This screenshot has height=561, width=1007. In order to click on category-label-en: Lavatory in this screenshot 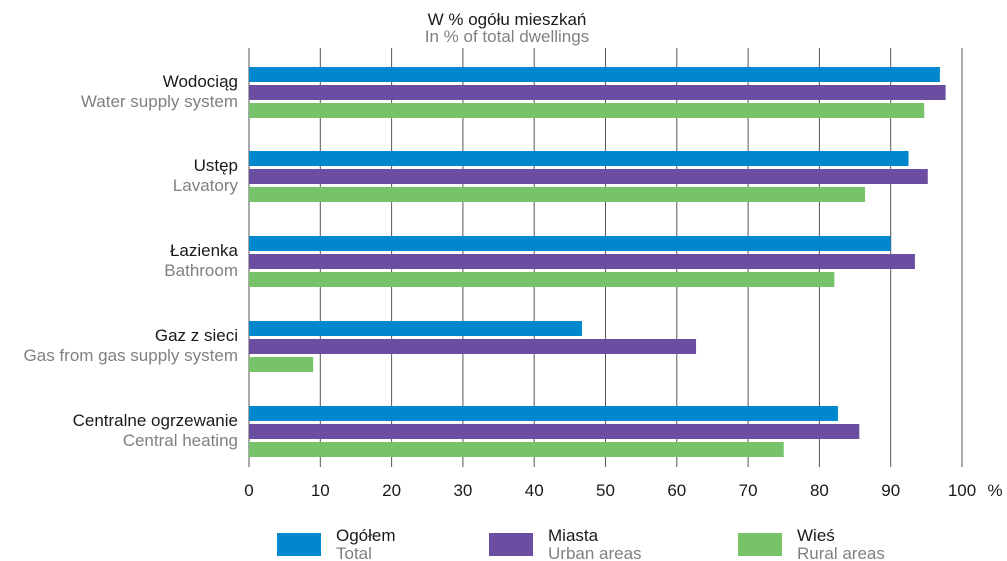, I will do `click(206, 185)`.